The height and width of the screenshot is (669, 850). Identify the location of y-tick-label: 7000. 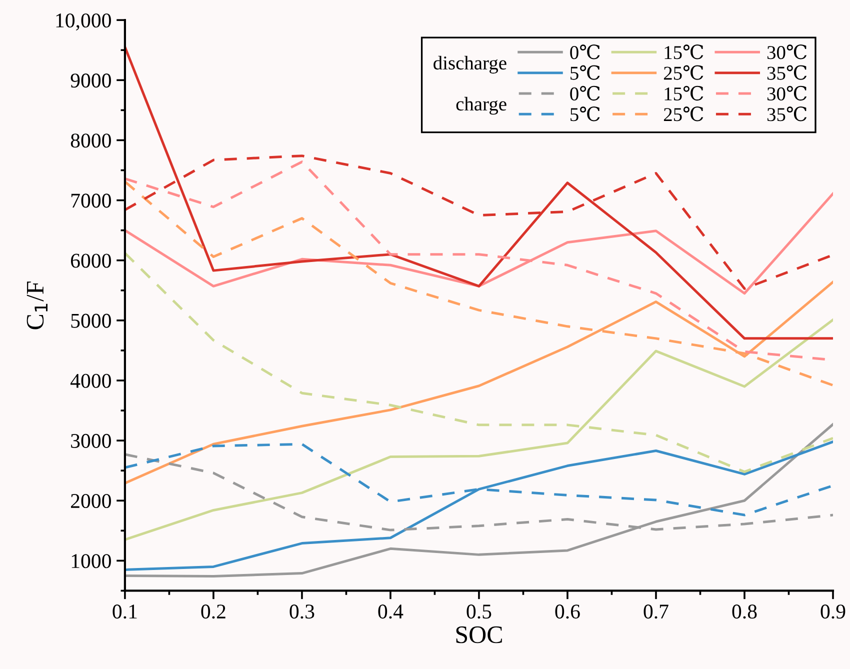
(91, 201).